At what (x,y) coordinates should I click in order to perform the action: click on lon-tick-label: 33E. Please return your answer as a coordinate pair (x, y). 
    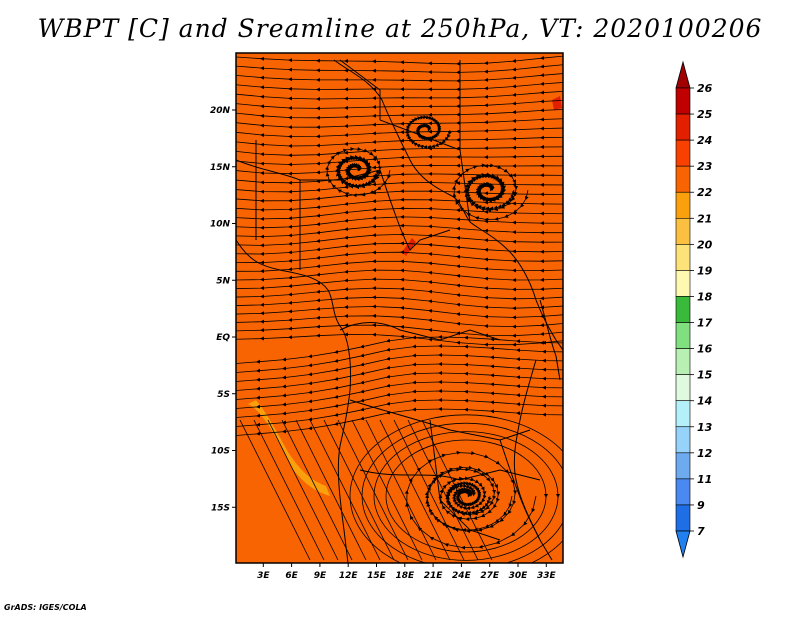
    Looking at the image, I should click on (547, 576).